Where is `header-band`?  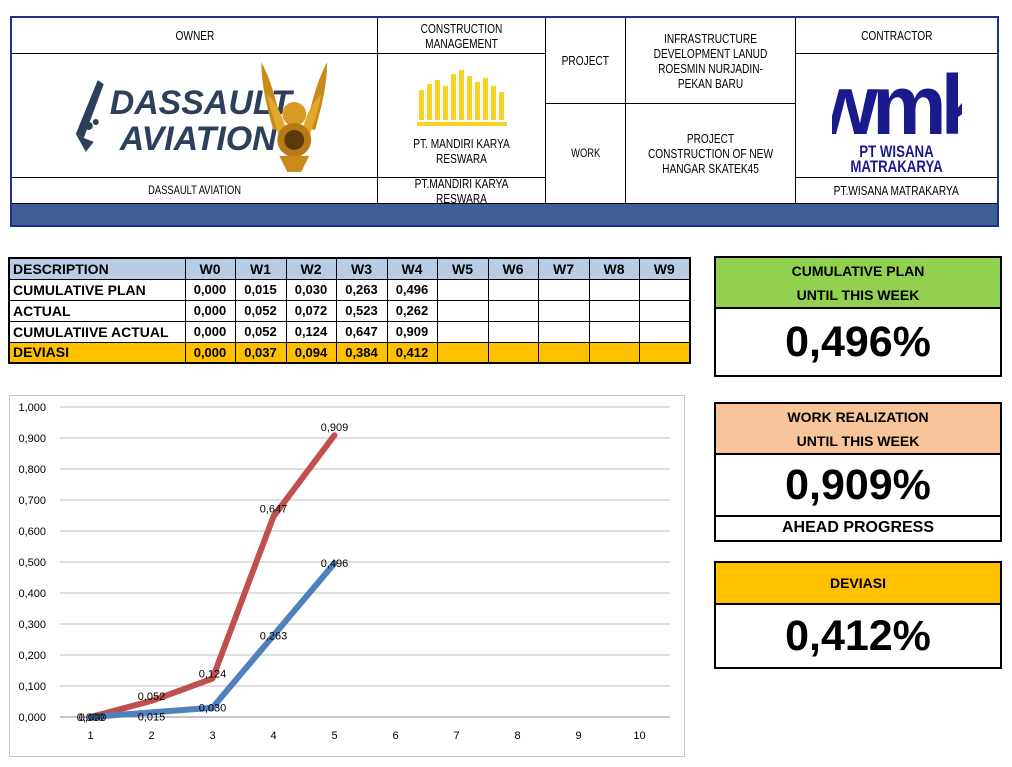
header-band is located at coordinates (504, 214).